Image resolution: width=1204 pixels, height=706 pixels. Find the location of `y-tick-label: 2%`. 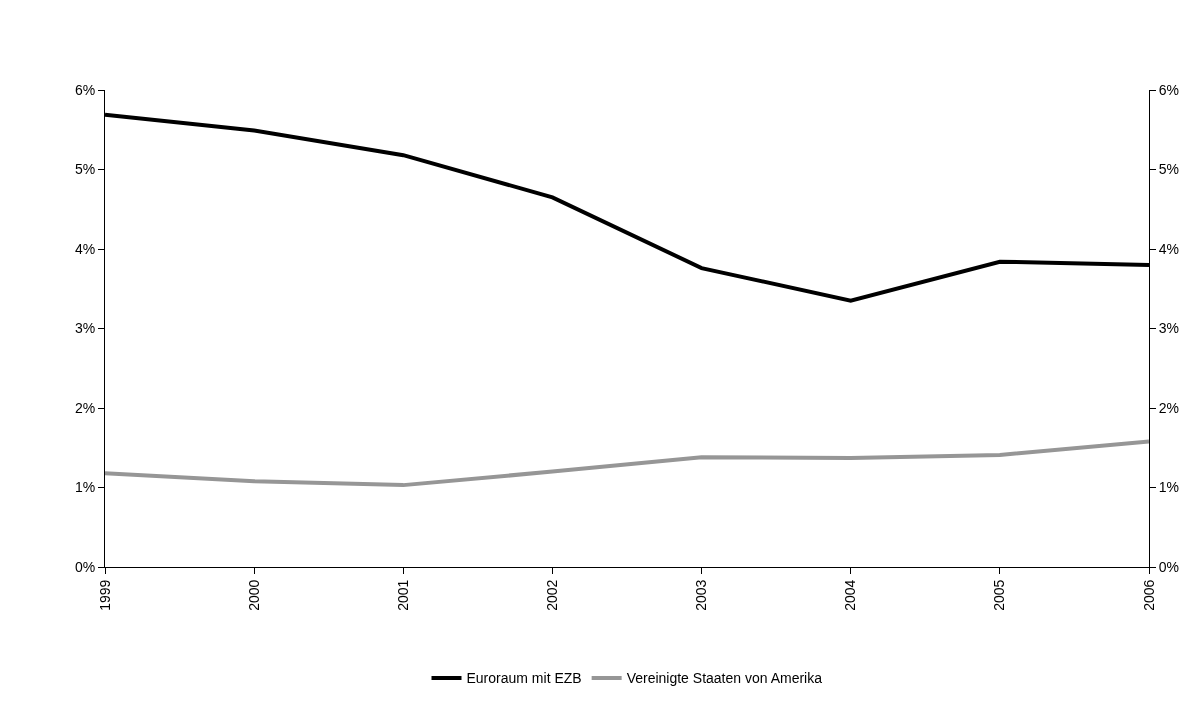

y-tick-label: 2% is located at coordinates (85, 407).